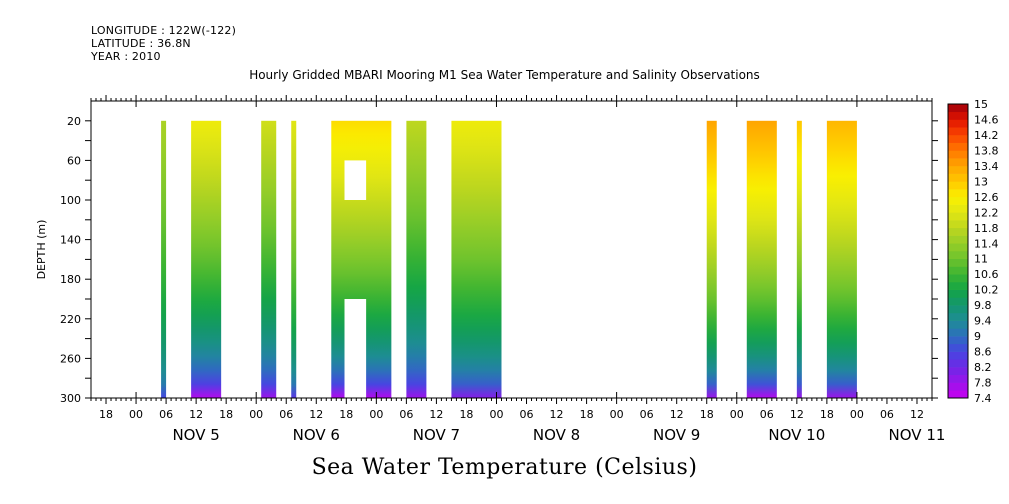 The image size is (1009, 504). Describe the element at coordinates (141, 43) in the screenshot. I see `latitude-label: LATITUDE : 36.8N` at that location.